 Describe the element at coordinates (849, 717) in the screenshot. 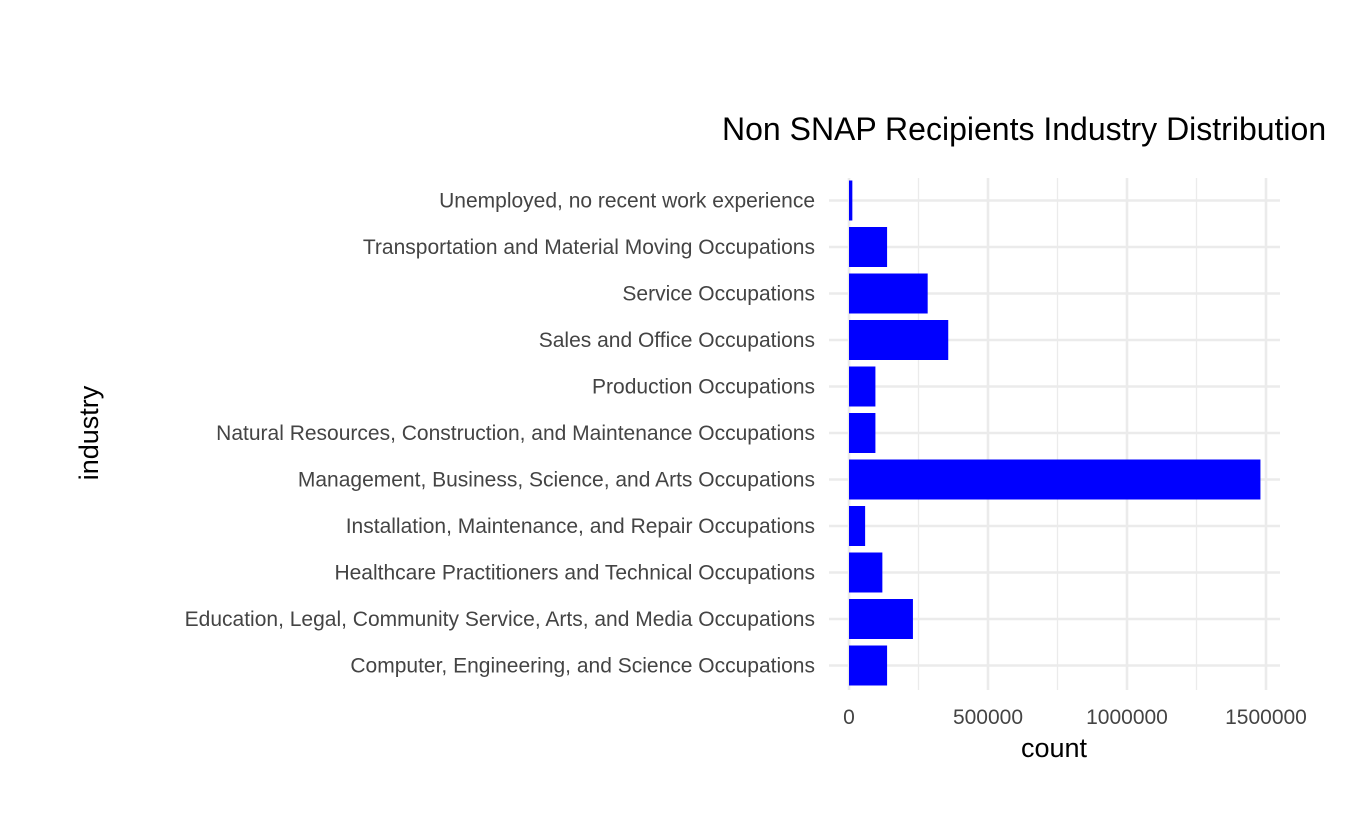

I see `x-tick-label: 0` at that location.